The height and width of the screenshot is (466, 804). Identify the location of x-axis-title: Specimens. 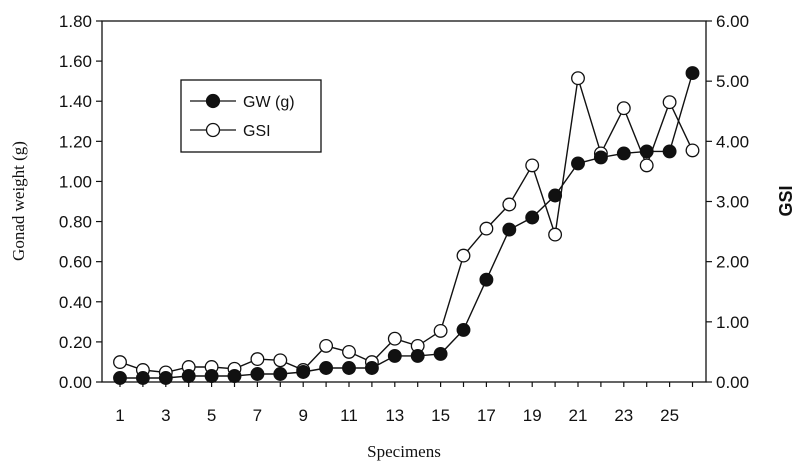
(404, 451).